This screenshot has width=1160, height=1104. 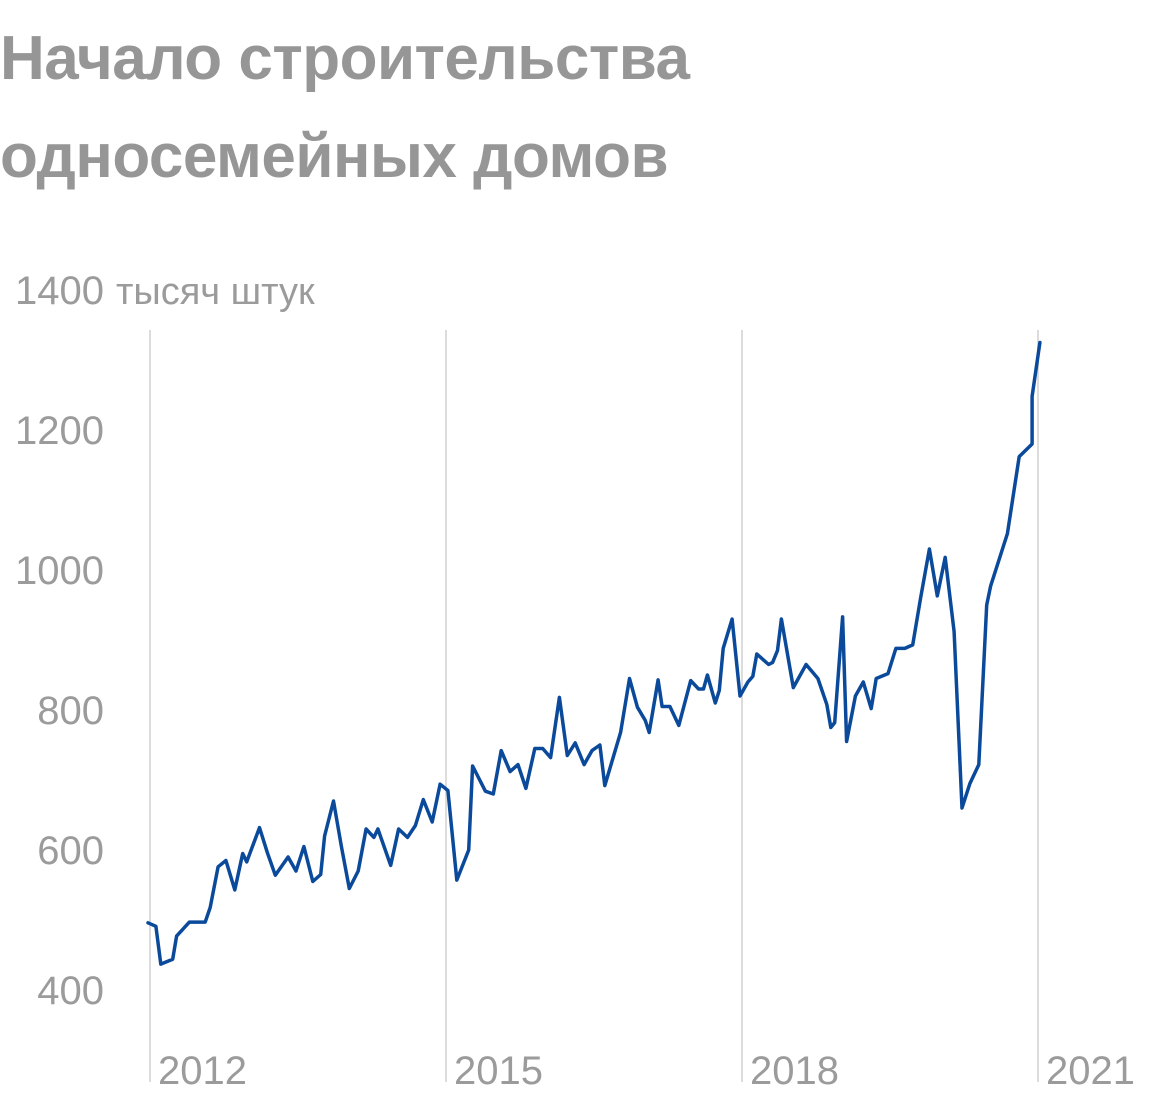 I want to click on x-tick-label-2012: 2012, so click(x=202, y=1071).